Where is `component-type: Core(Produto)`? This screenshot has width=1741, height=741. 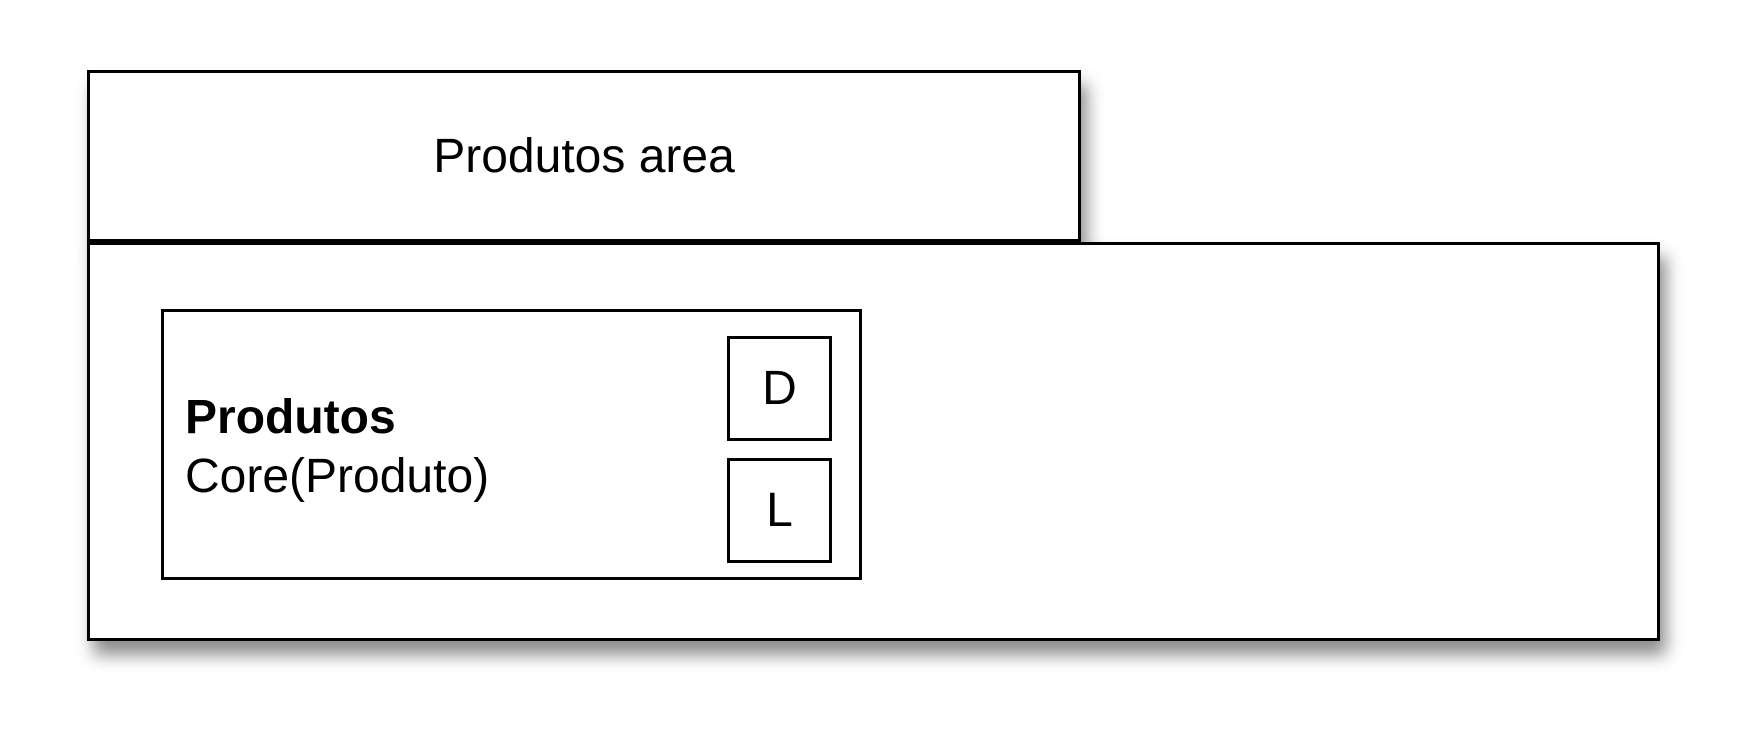
component-type: Core(Produto) is located at coordinates (337, 476).